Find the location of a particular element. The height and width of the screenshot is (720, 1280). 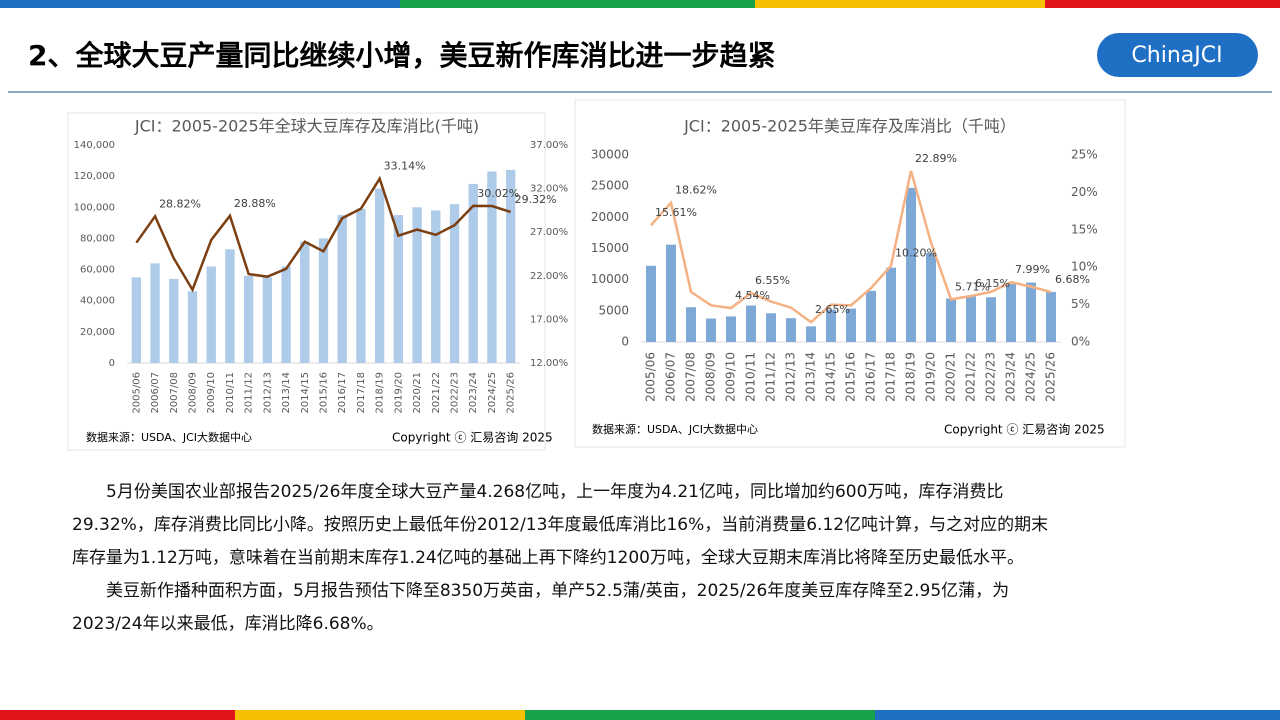

x-tick-label: 2019/20 is located at coordinates (931, 377).